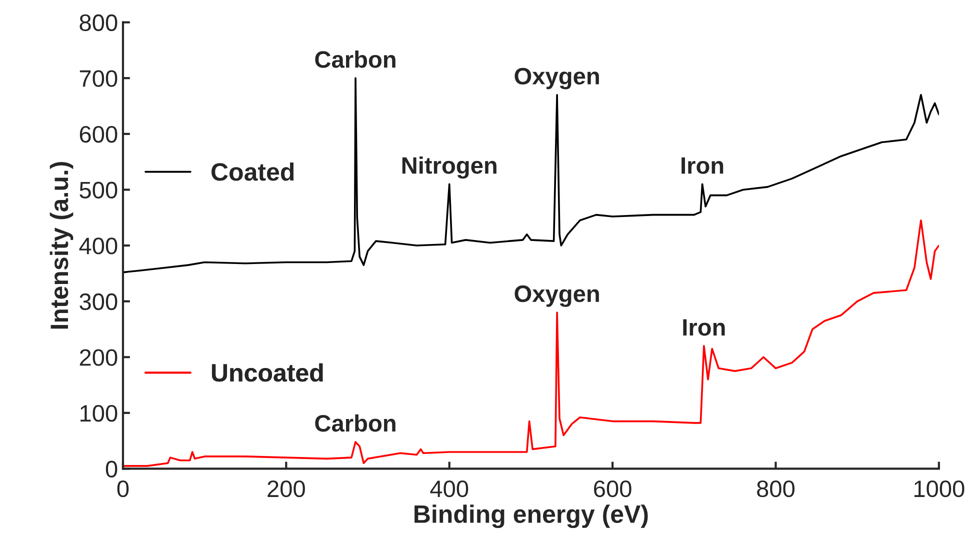 The image size is (976, 558). I want to click on y-tick-label: 200, so click(99, 357).